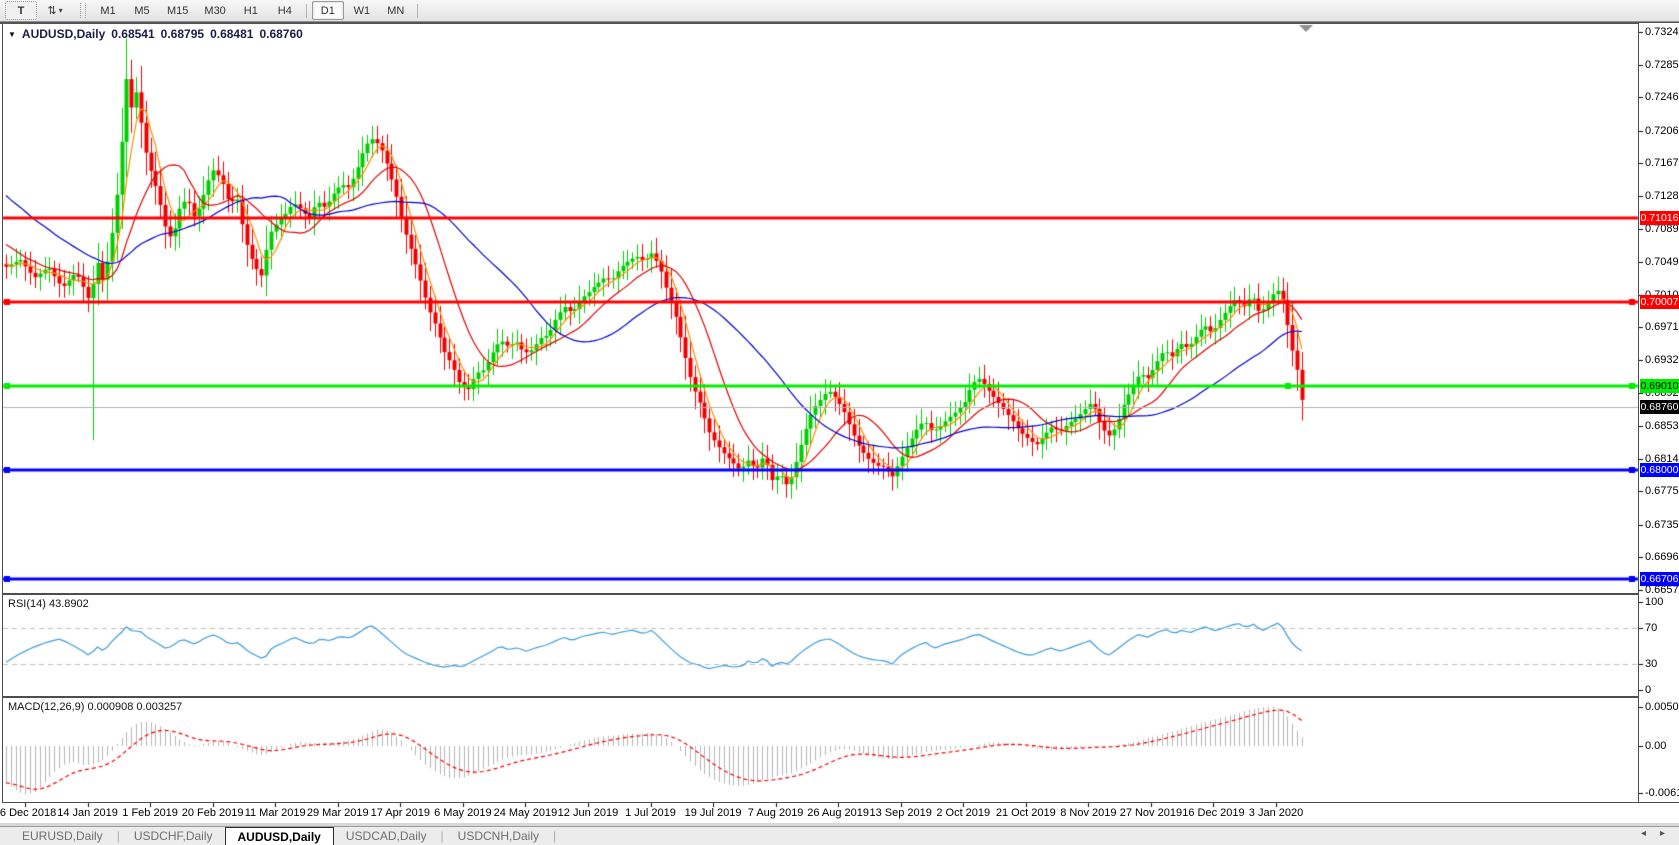 This screenshot has height=845, width=1679. What do you see at coordinates (1654, 602) in the screenshot?
I see `rsi-tick-label: 100` at bounding box center [1654, 602].